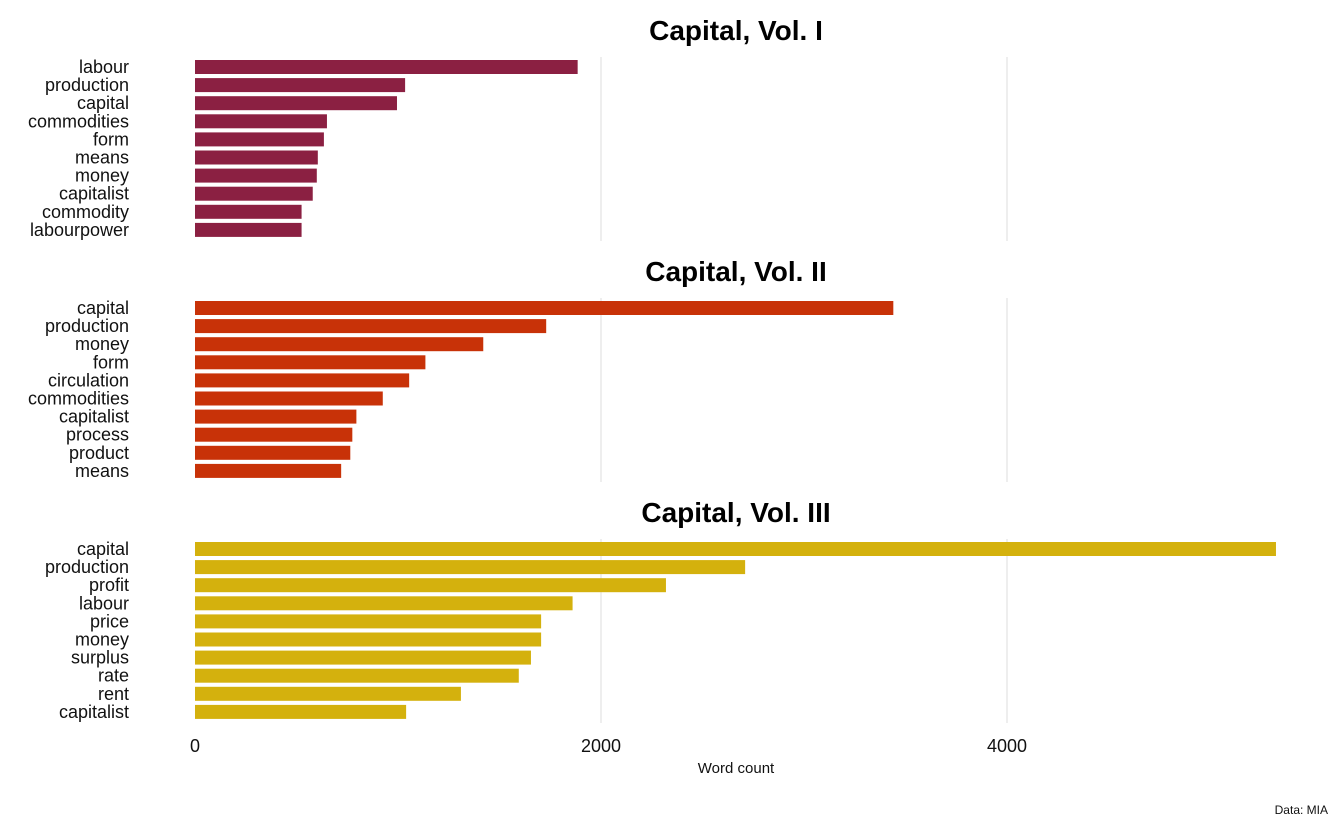 The width and height of the screenshot is (1344, 830). I want to click on category-label: price, so click(109, 621).